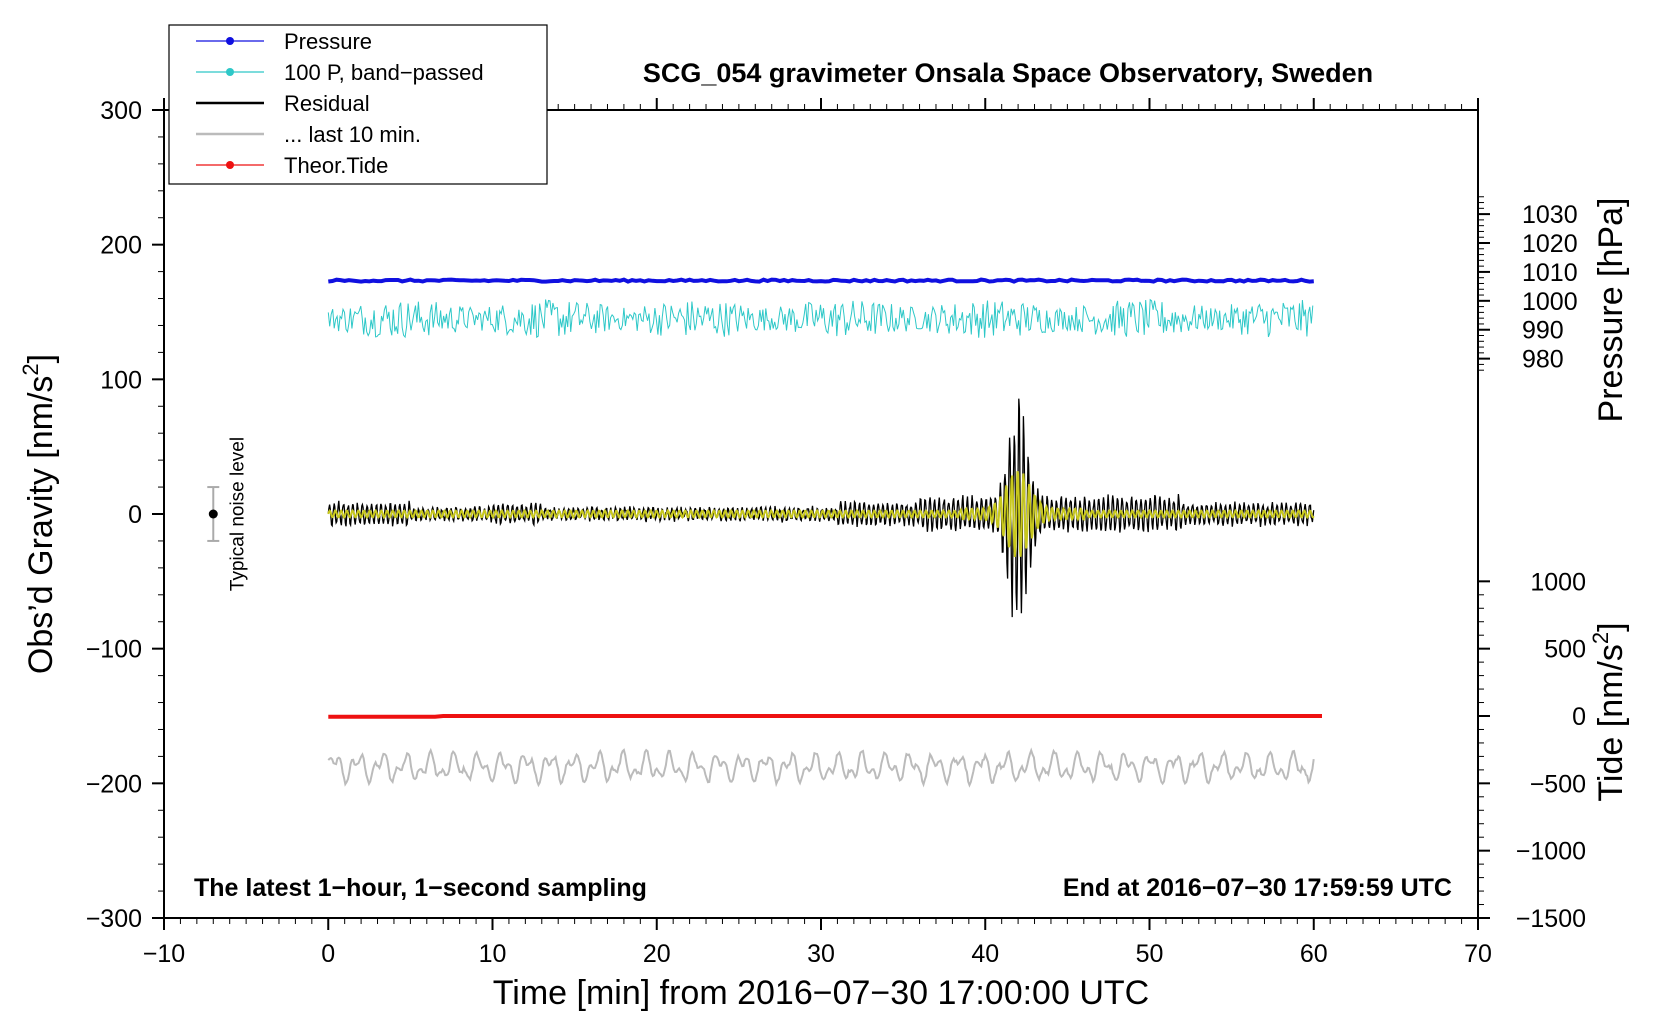 The width and height of the screenshot is (1660, 1020). I want to click on pressure-tick-label: 1000, so click(1550, 302).